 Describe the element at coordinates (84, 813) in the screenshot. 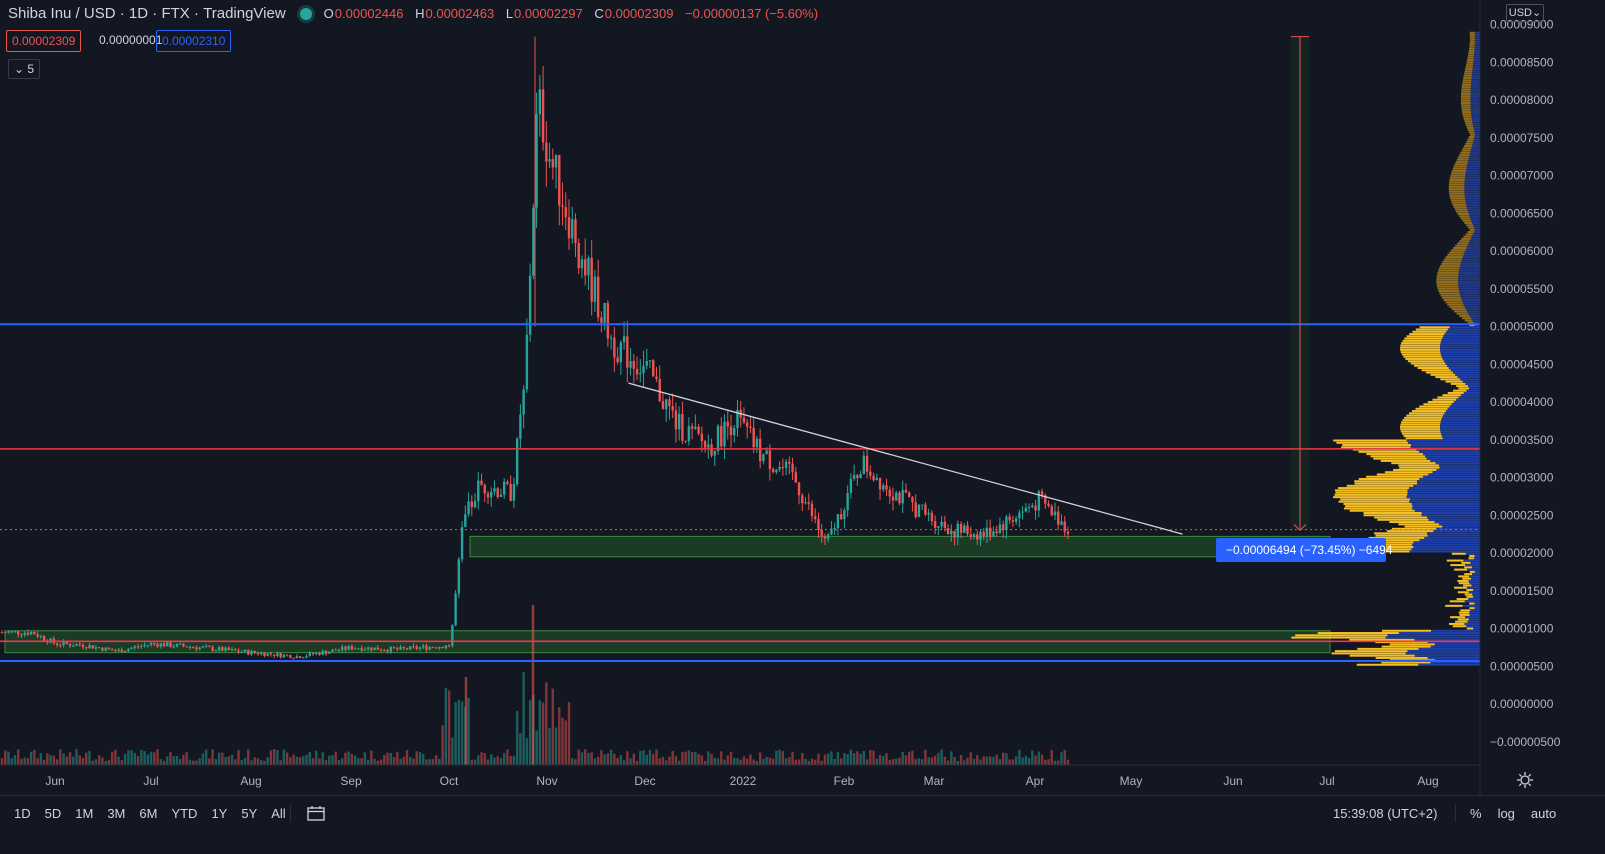

I see `range-button-1m: 1M` at that location.